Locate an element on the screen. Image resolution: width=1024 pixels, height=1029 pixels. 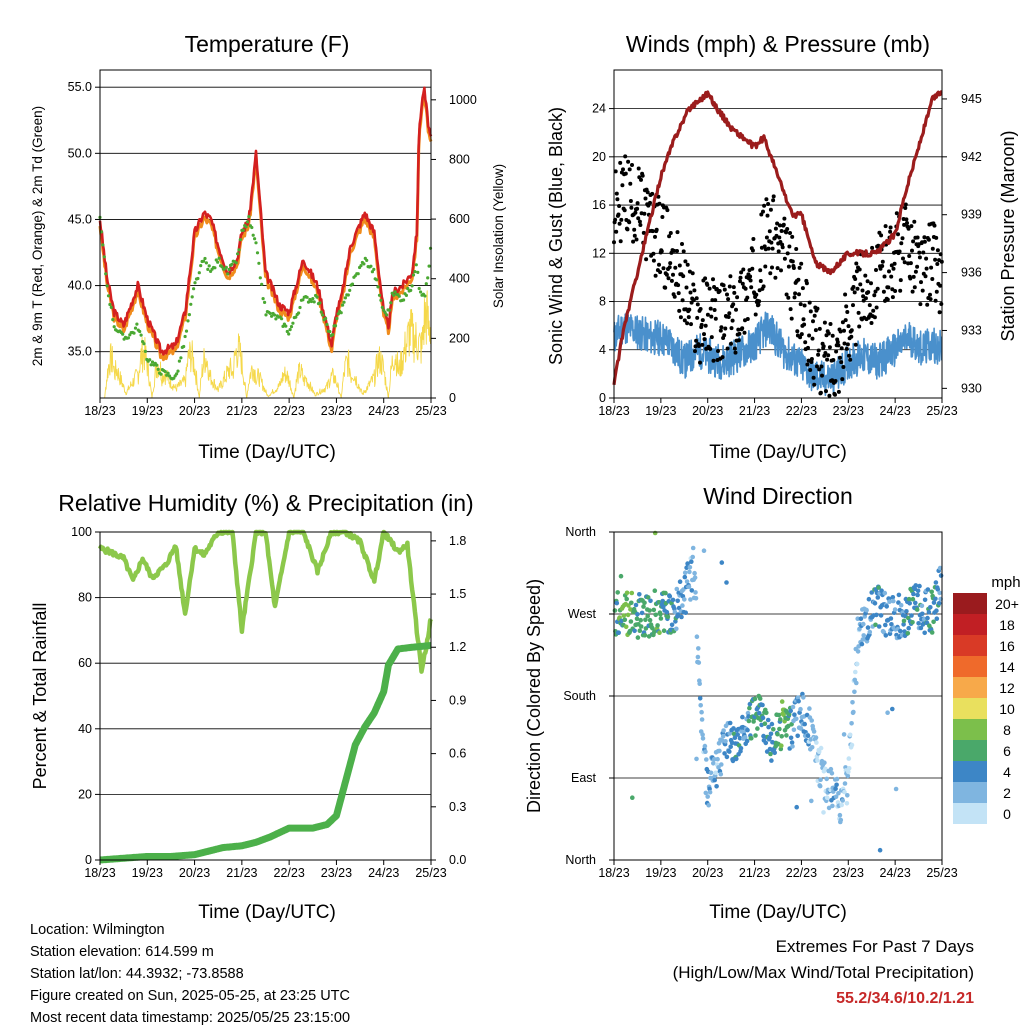
winds-xtick-label: 19/23 is located at coordinates (660, 411).